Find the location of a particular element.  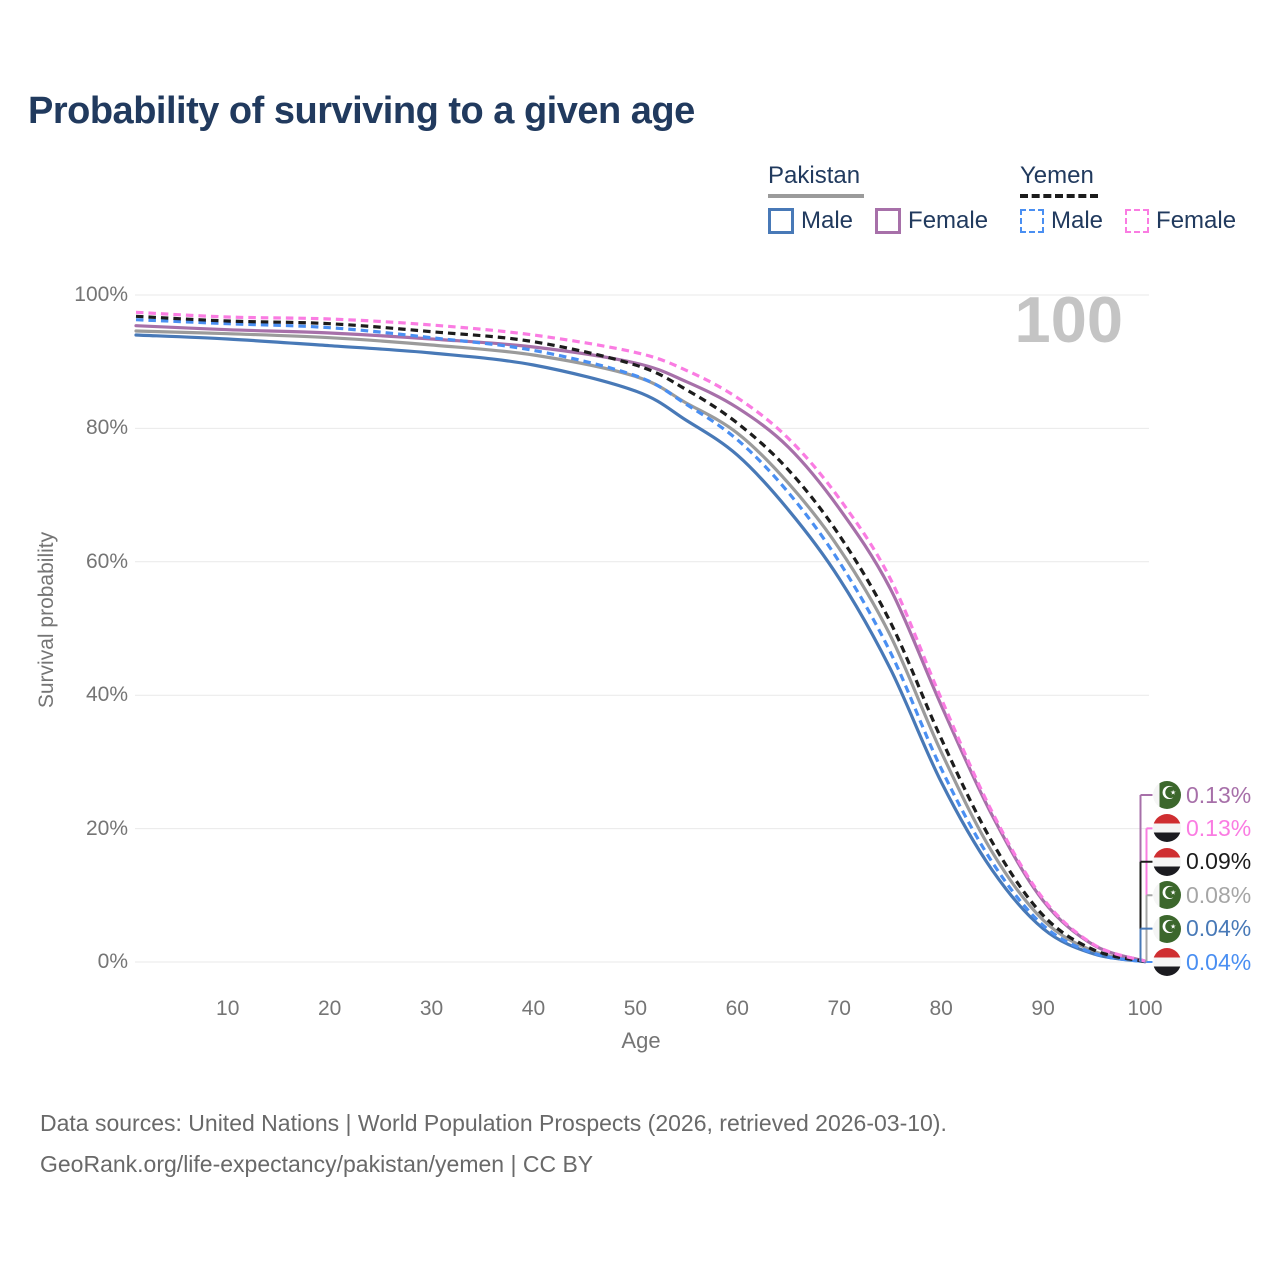

legend-group-title: Yemen is located at coordinates (1057, 175).